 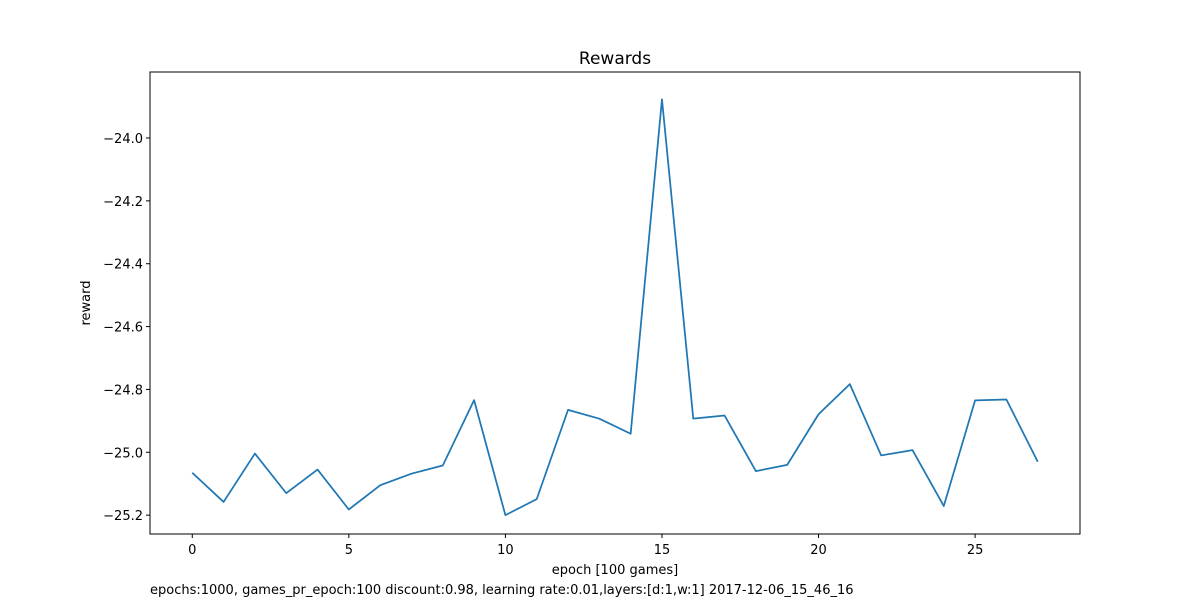 I want to click on x-axis-ticks: 0 5 10 15 20 25, so click(x=585, y=546).